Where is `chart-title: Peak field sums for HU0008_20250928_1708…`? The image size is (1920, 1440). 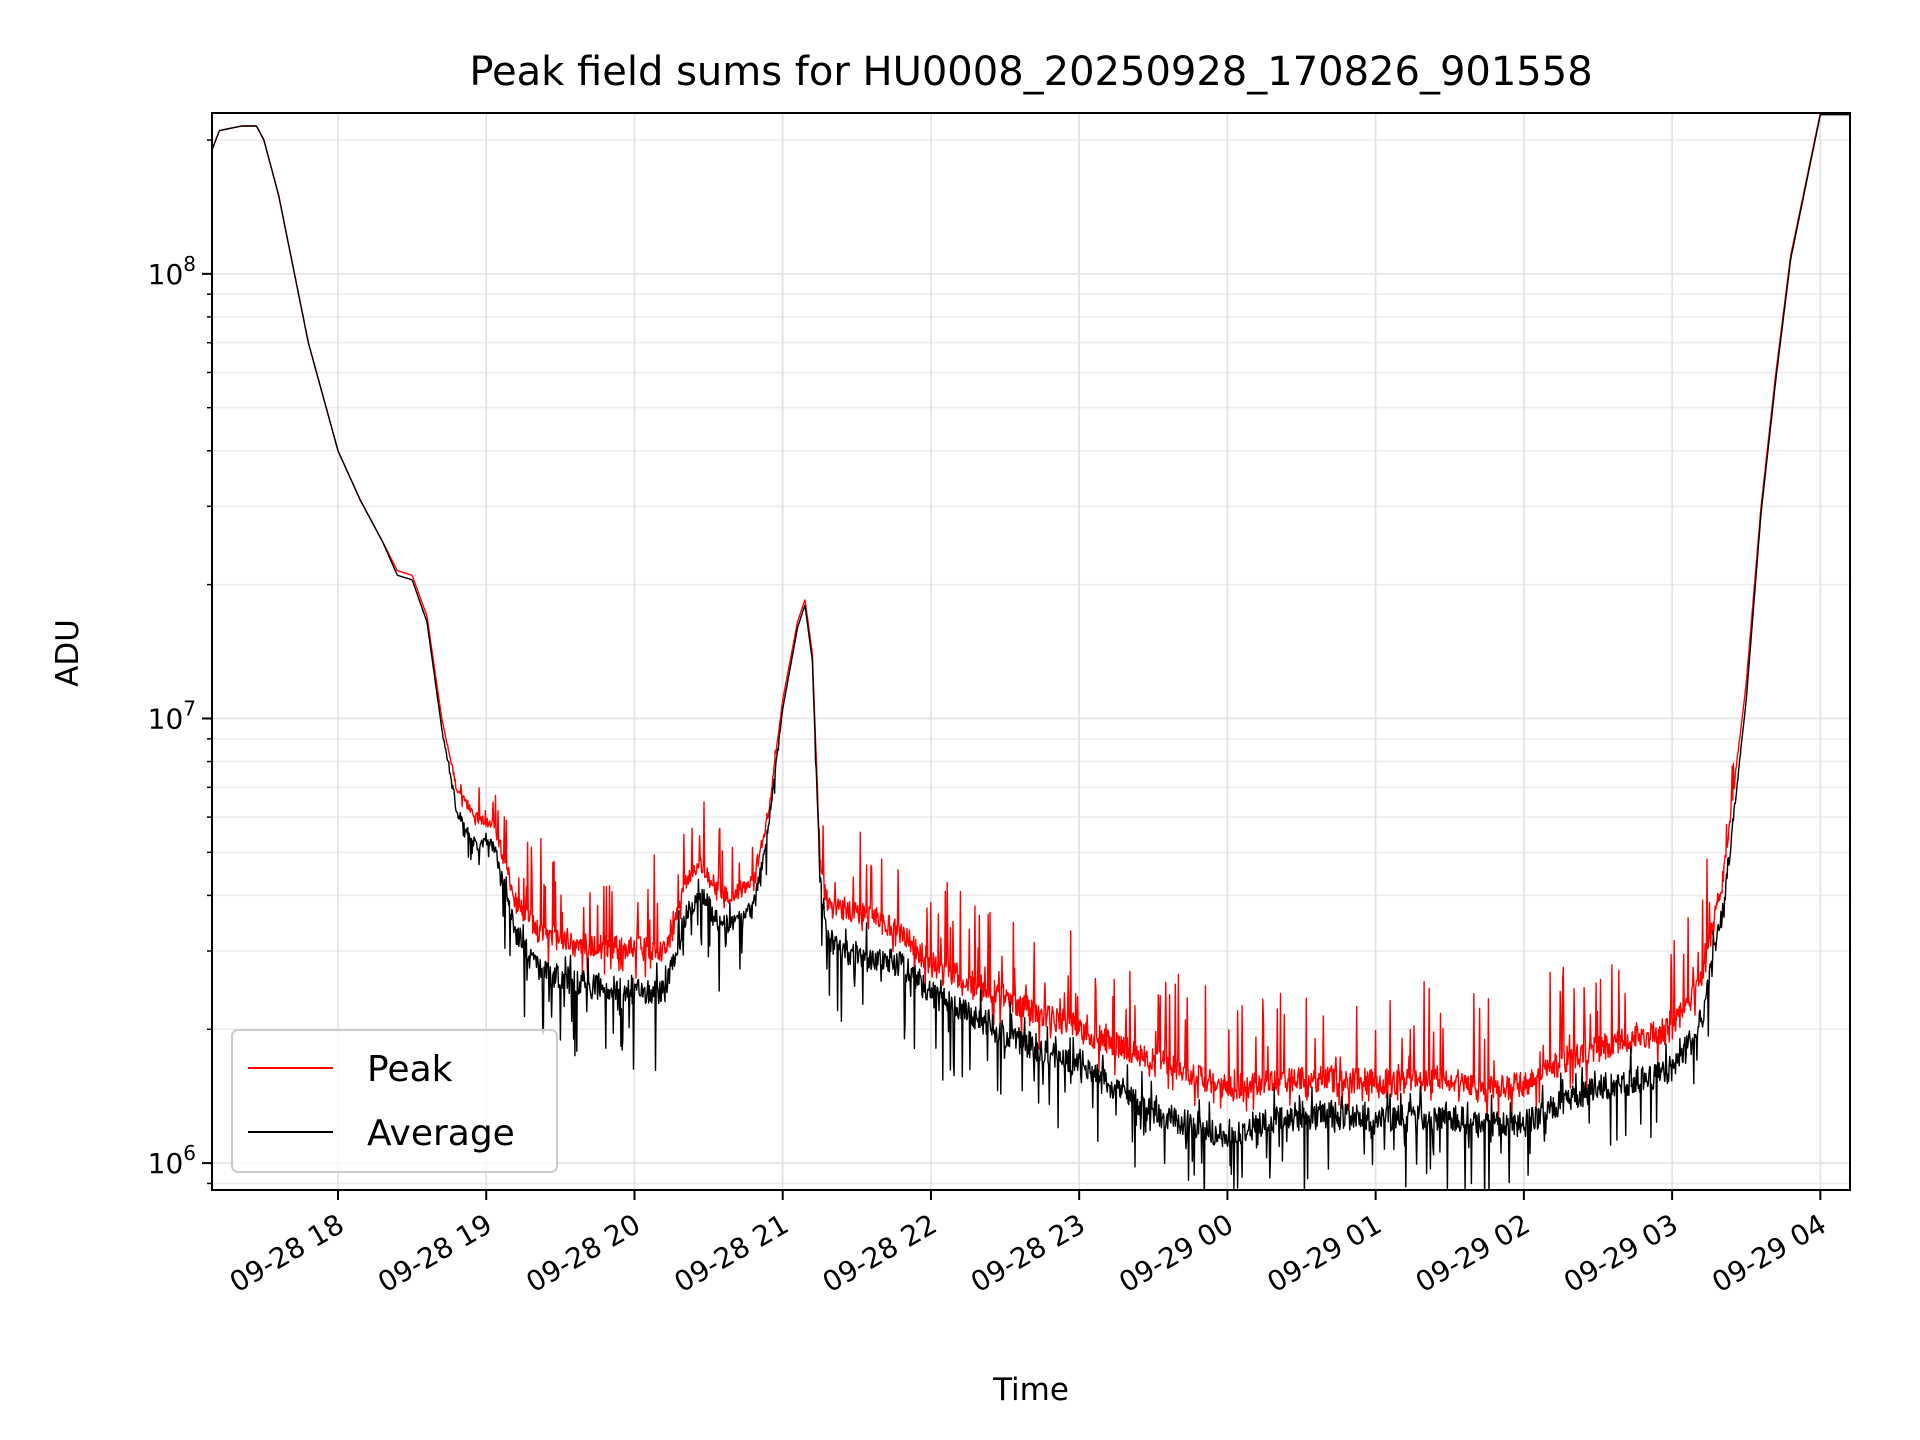
chart-title: Peak field sums for HU0008_20250928_1708… is located at coordinates (1030, 72).